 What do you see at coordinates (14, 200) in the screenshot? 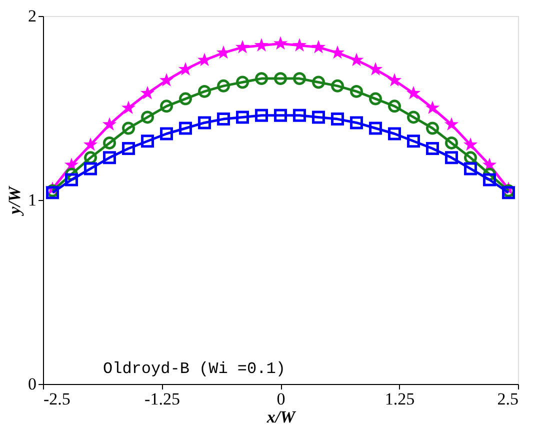
I see `y-axis-title: y/W` at bounding box center [14, 200].